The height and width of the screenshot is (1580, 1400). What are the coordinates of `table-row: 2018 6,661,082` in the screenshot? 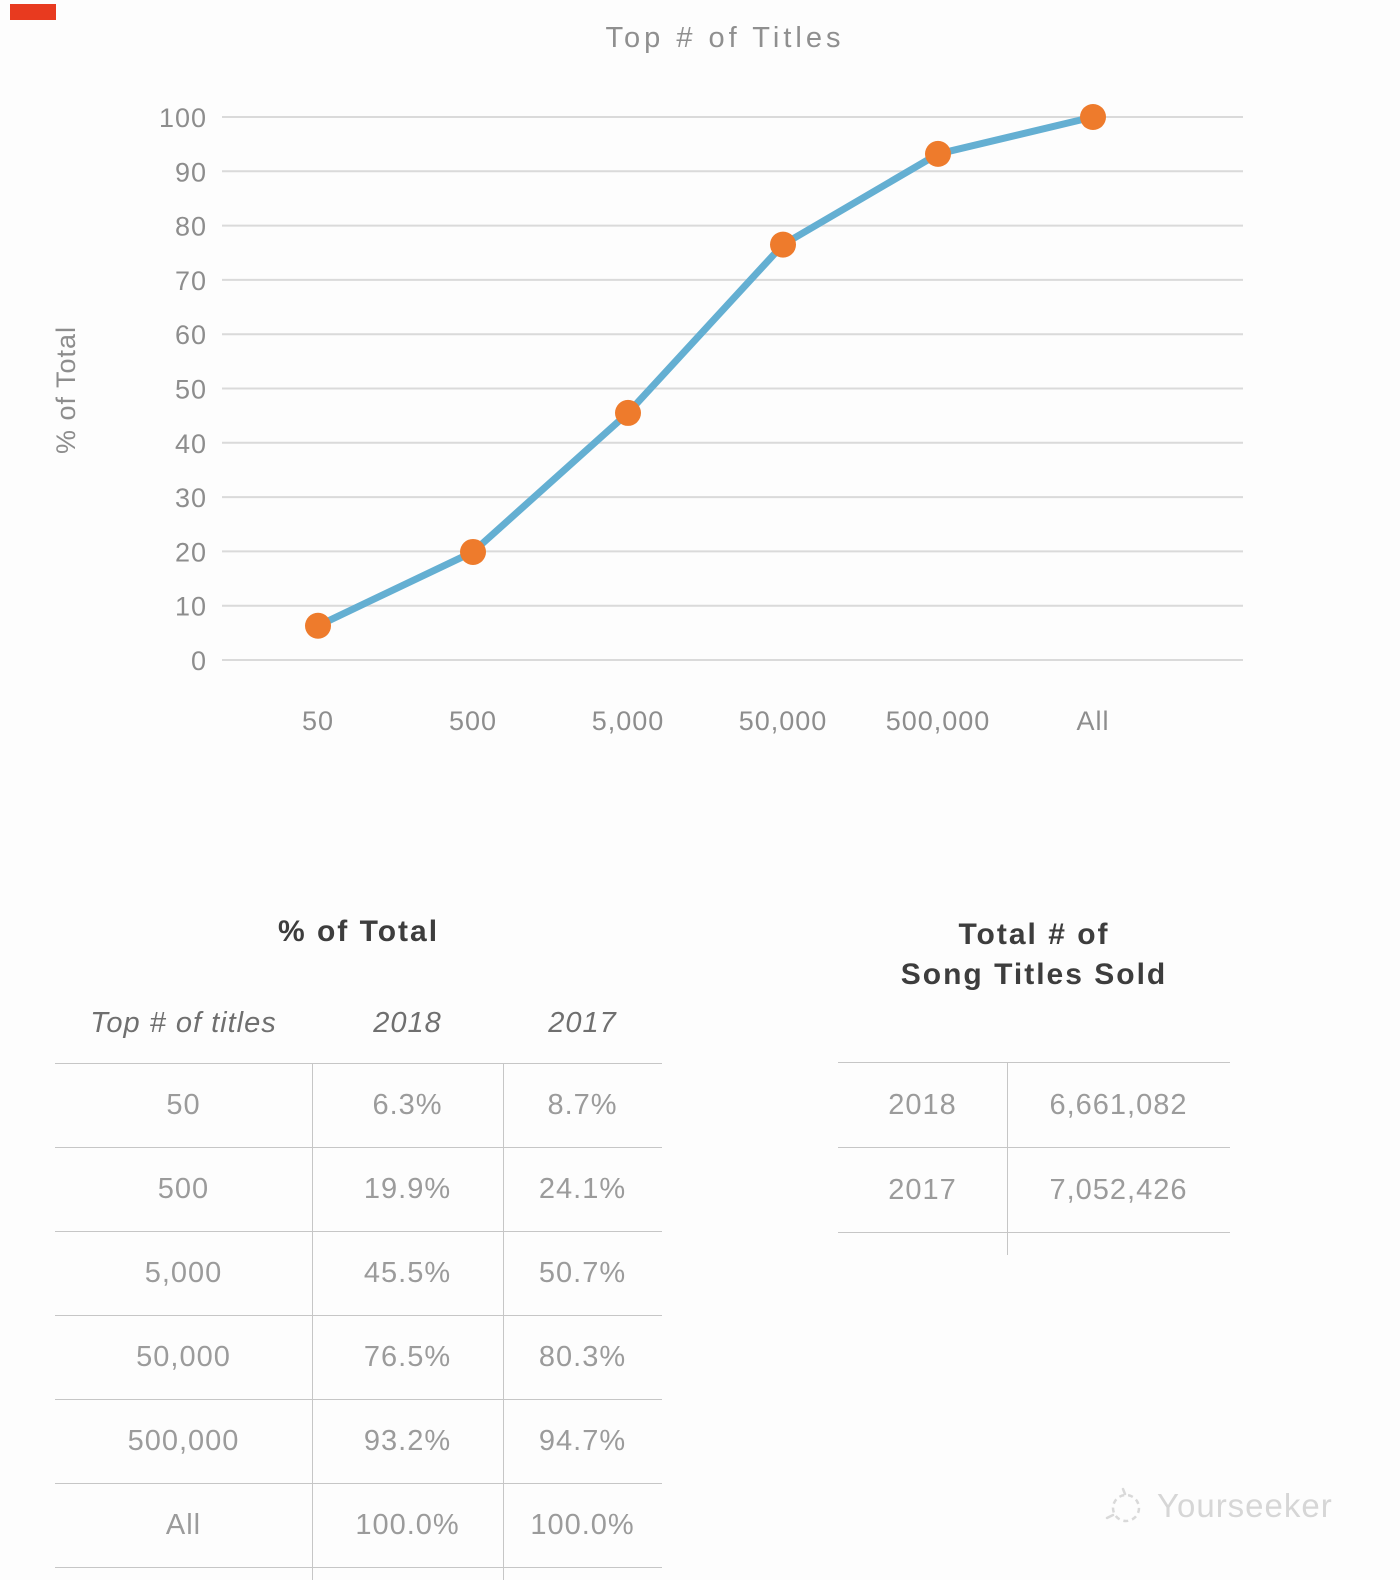 It's located at (1034, 1105).